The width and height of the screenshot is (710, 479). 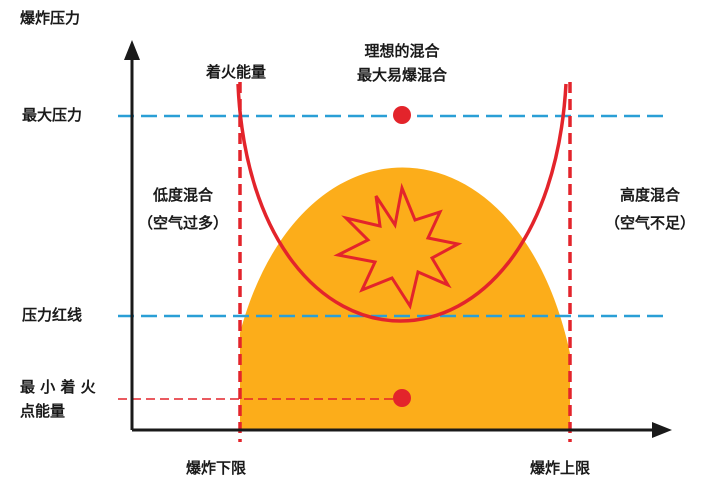 What do you see at coordinates (58, 399) in the screenshot?
I see `min-ignition-energy-label: 最 小 着 火 点能量` at bounding box center [58, 399].